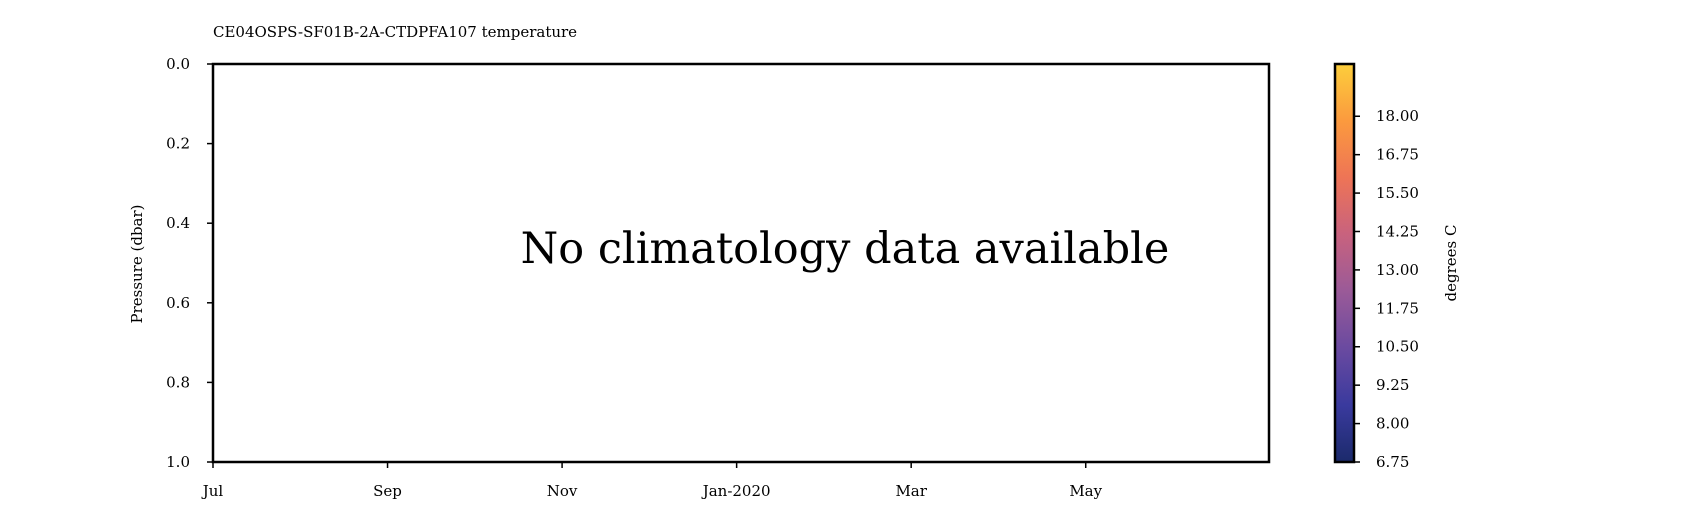 Image resolution: width=1695 pixels, height=525 pixels. I want to click on x-tick-label: Mar, so click(911, 491).